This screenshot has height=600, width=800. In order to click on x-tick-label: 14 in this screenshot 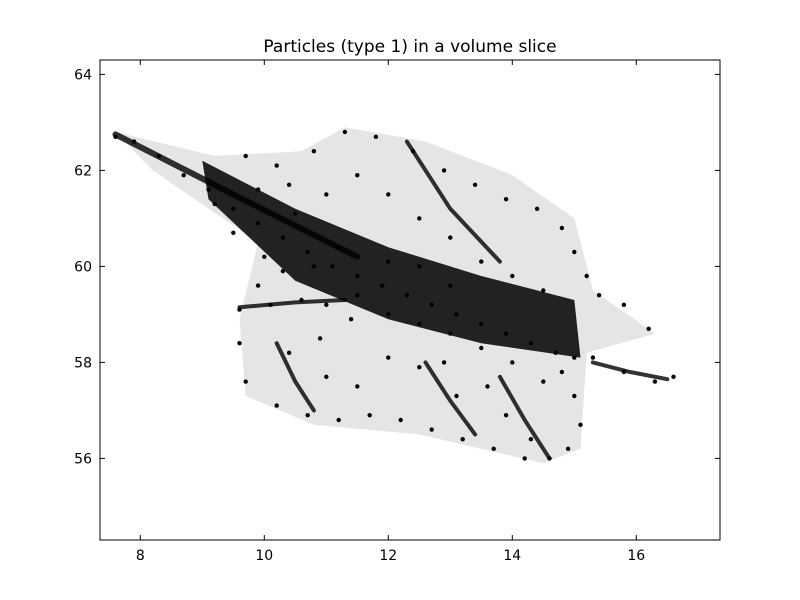, I will do `click(512, 556)`.